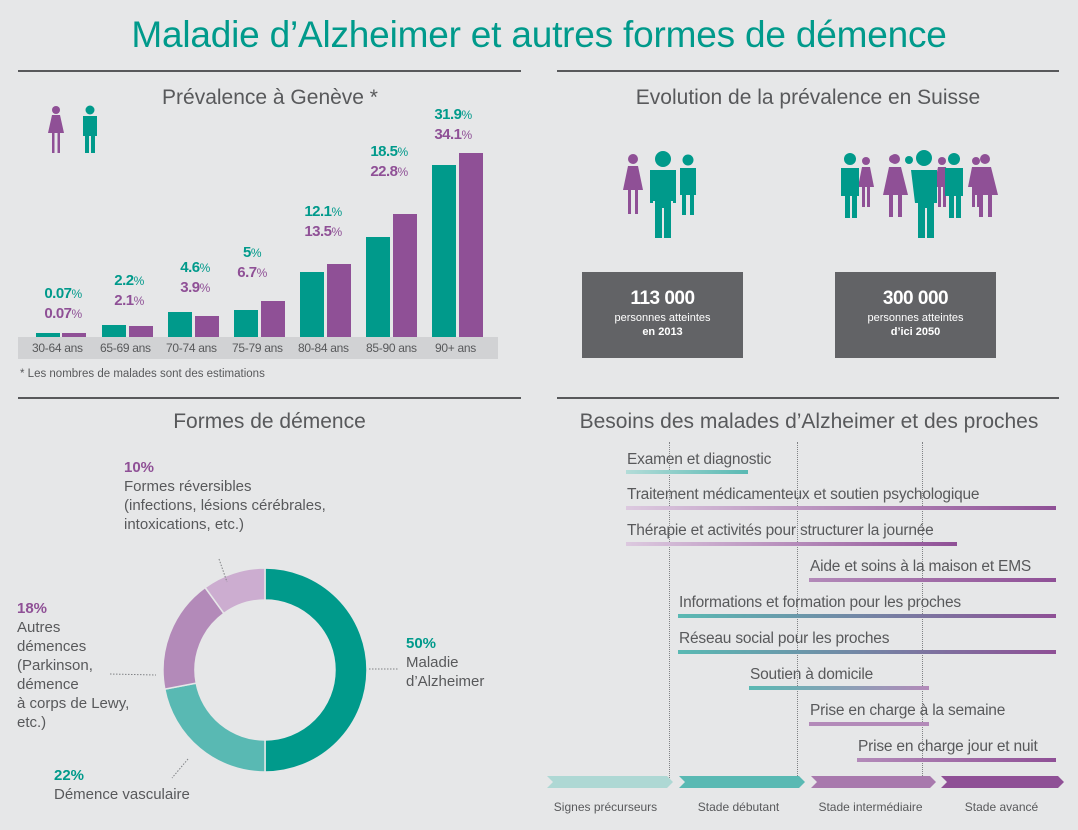  I want to click on bar-men-90plus, so click(444, 251).